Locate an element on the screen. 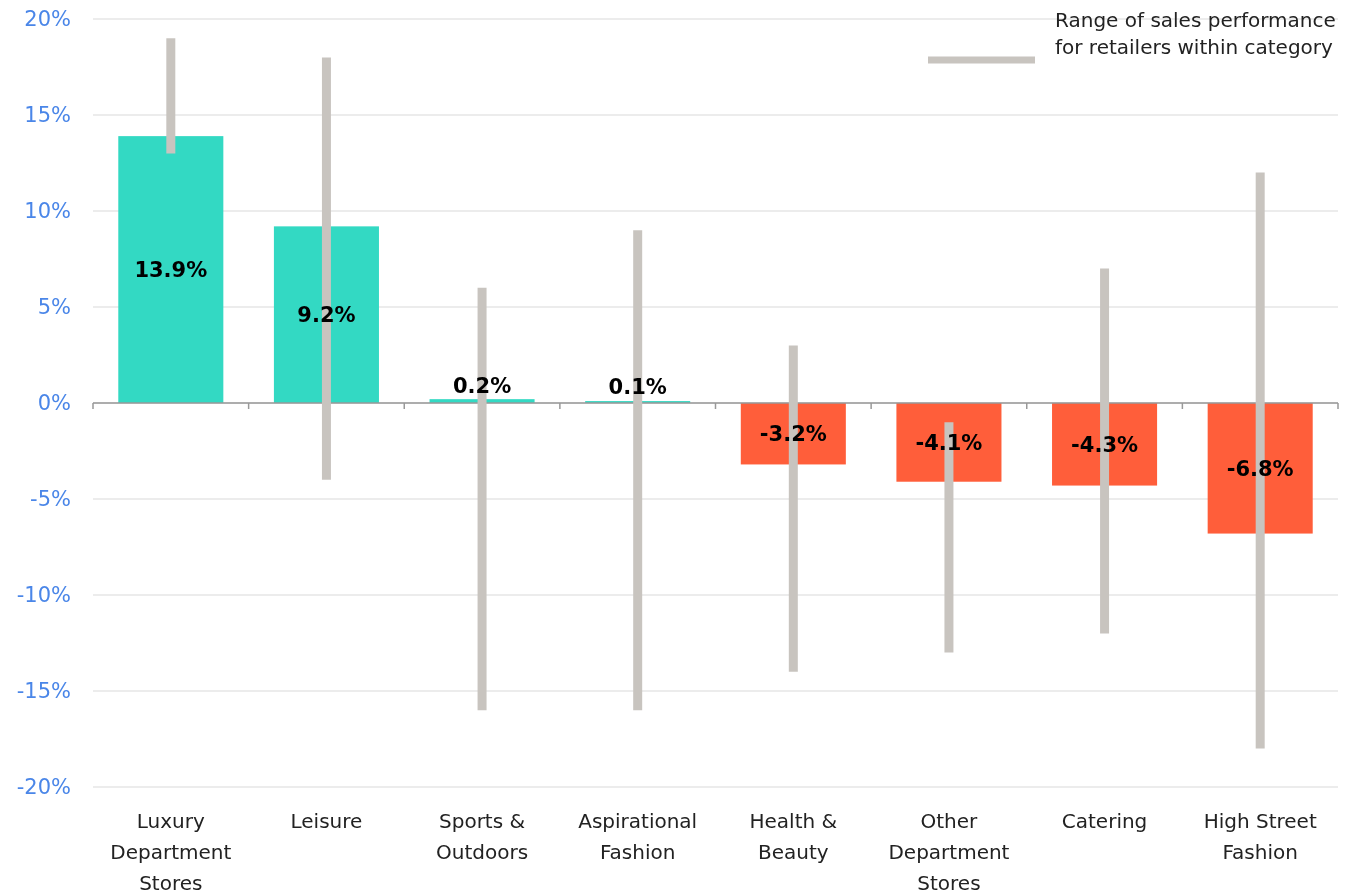  y-tick-label: 15% is located at coordinates (47, 115).